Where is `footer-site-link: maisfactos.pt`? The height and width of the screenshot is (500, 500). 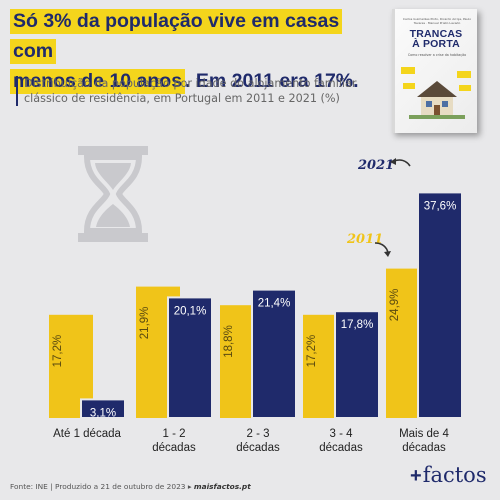 footer-site-link: maisfactos.pt is located at coordinates (222, 486).